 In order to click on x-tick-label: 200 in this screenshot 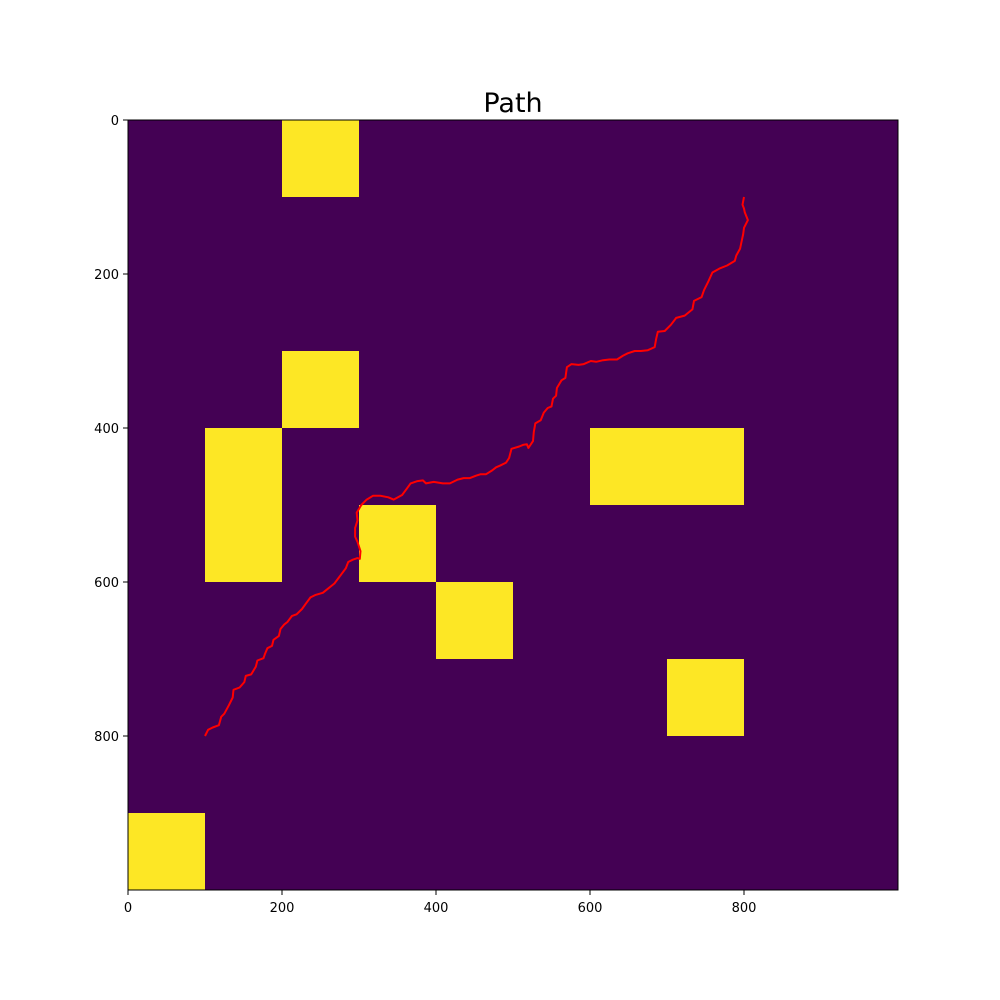, I will do `click(282, 908)`.